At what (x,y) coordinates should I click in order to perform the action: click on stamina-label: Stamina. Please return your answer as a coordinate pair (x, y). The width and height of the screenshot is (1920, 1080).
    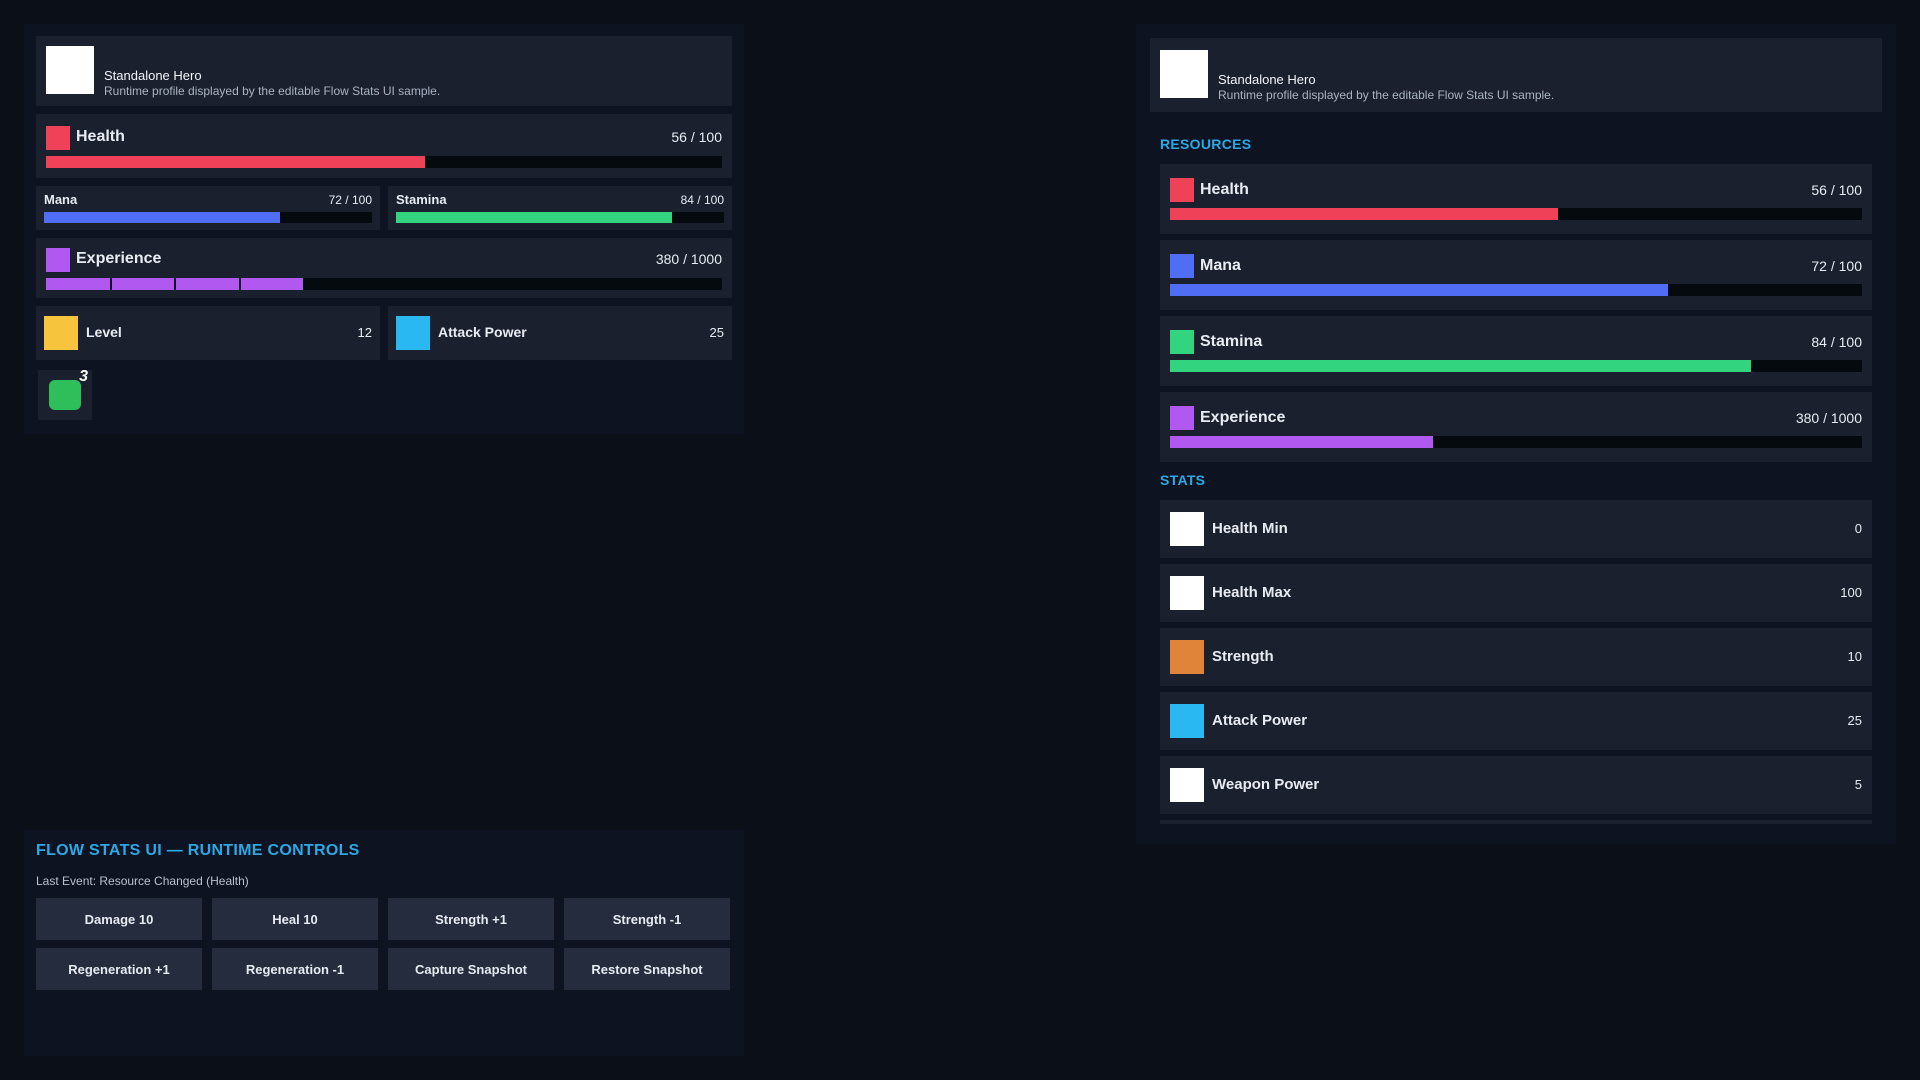
    Looking at the image, I should click on (421, 199).